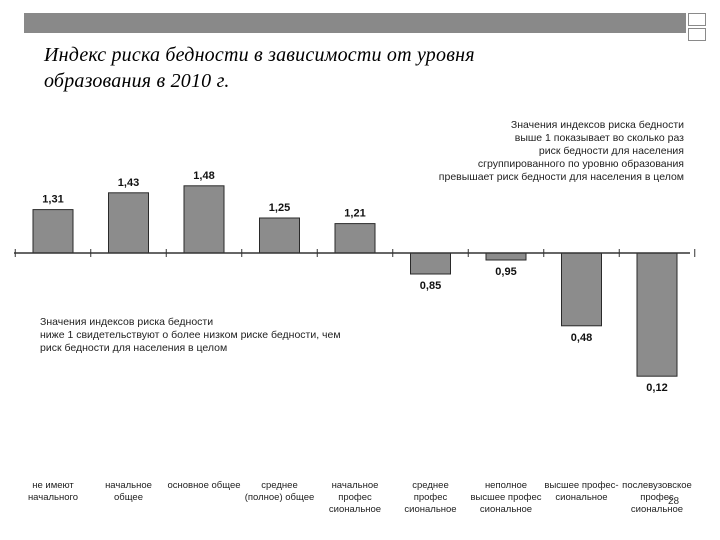  What do you see at coordinates (697, 19) in the screenshot?
I see `corner-square-top` at bounding box center [697, 19].